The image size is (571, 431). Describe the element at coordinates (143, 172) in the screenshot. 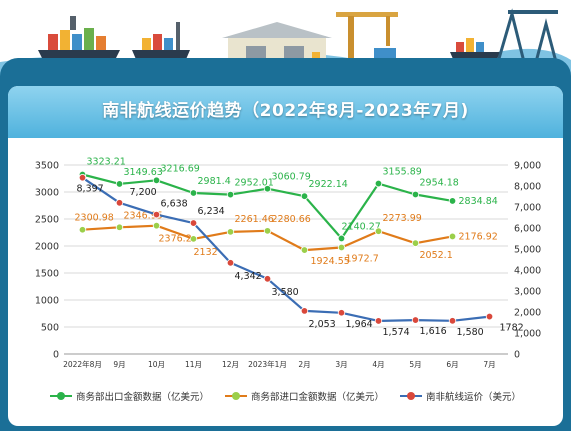

I see `data-label: 3149.63` at that location.